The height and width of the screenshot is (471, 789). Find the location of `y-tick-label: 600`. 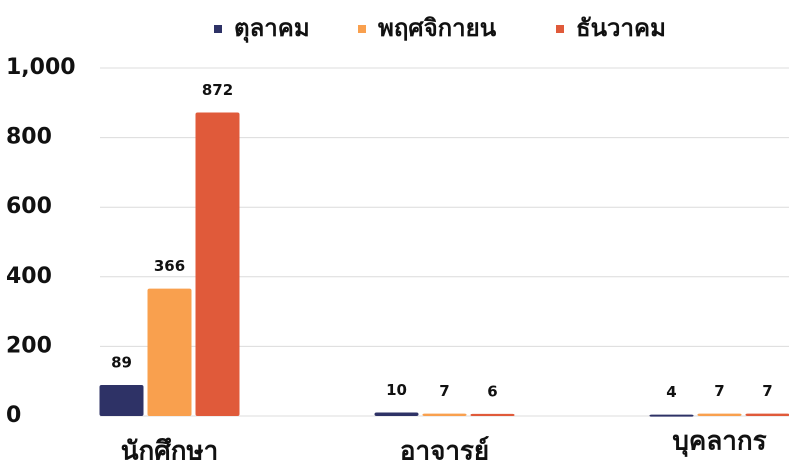

y-tick-label: 600 is located at coordinates (29, 206).